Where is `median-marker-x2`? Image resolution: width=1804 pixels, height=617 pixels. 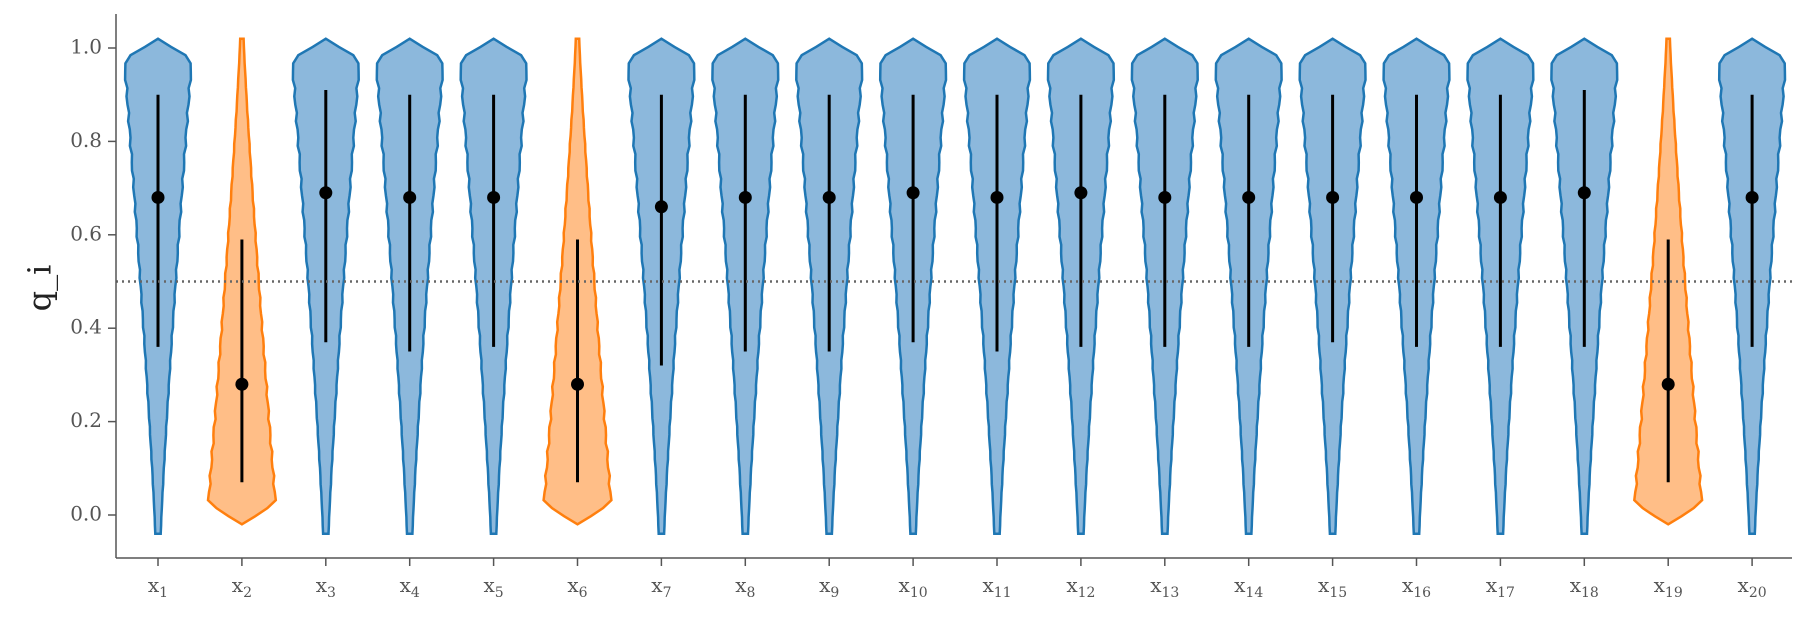 median-marker-x2 is located at coordinates (242, 384).